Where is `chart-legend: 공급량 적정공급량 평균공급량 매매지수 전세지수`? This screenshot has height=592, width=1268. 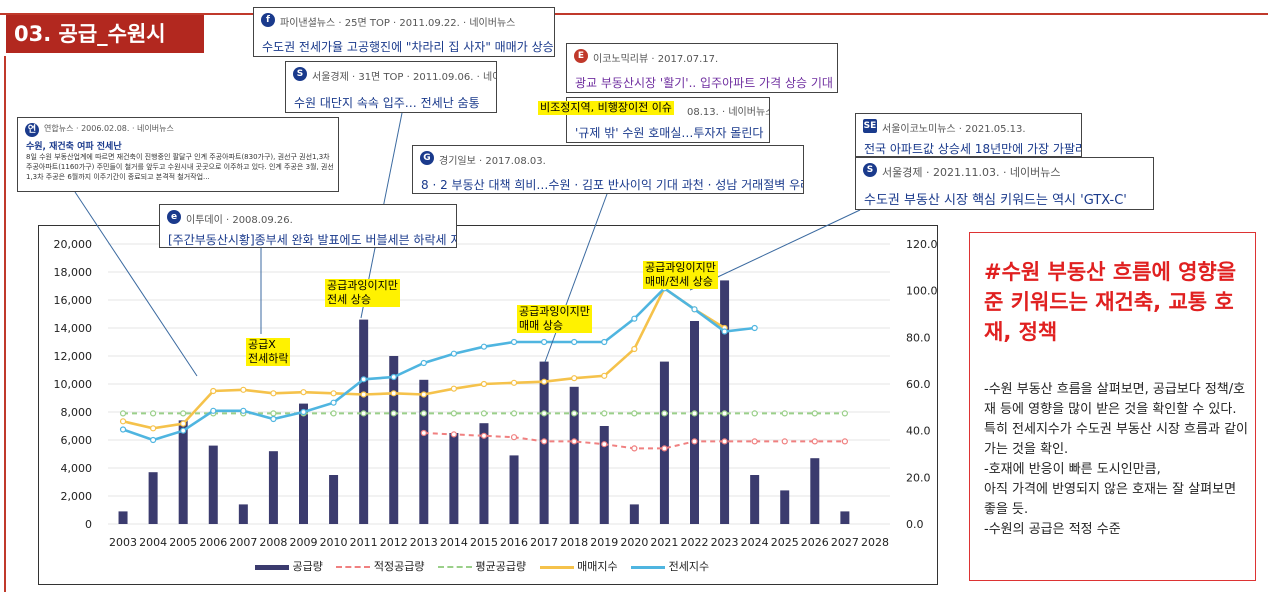 chart-legend: 공급량 적정공급량 평균공급량 매매지수 전세지수 is located at coordinates (482, 566).